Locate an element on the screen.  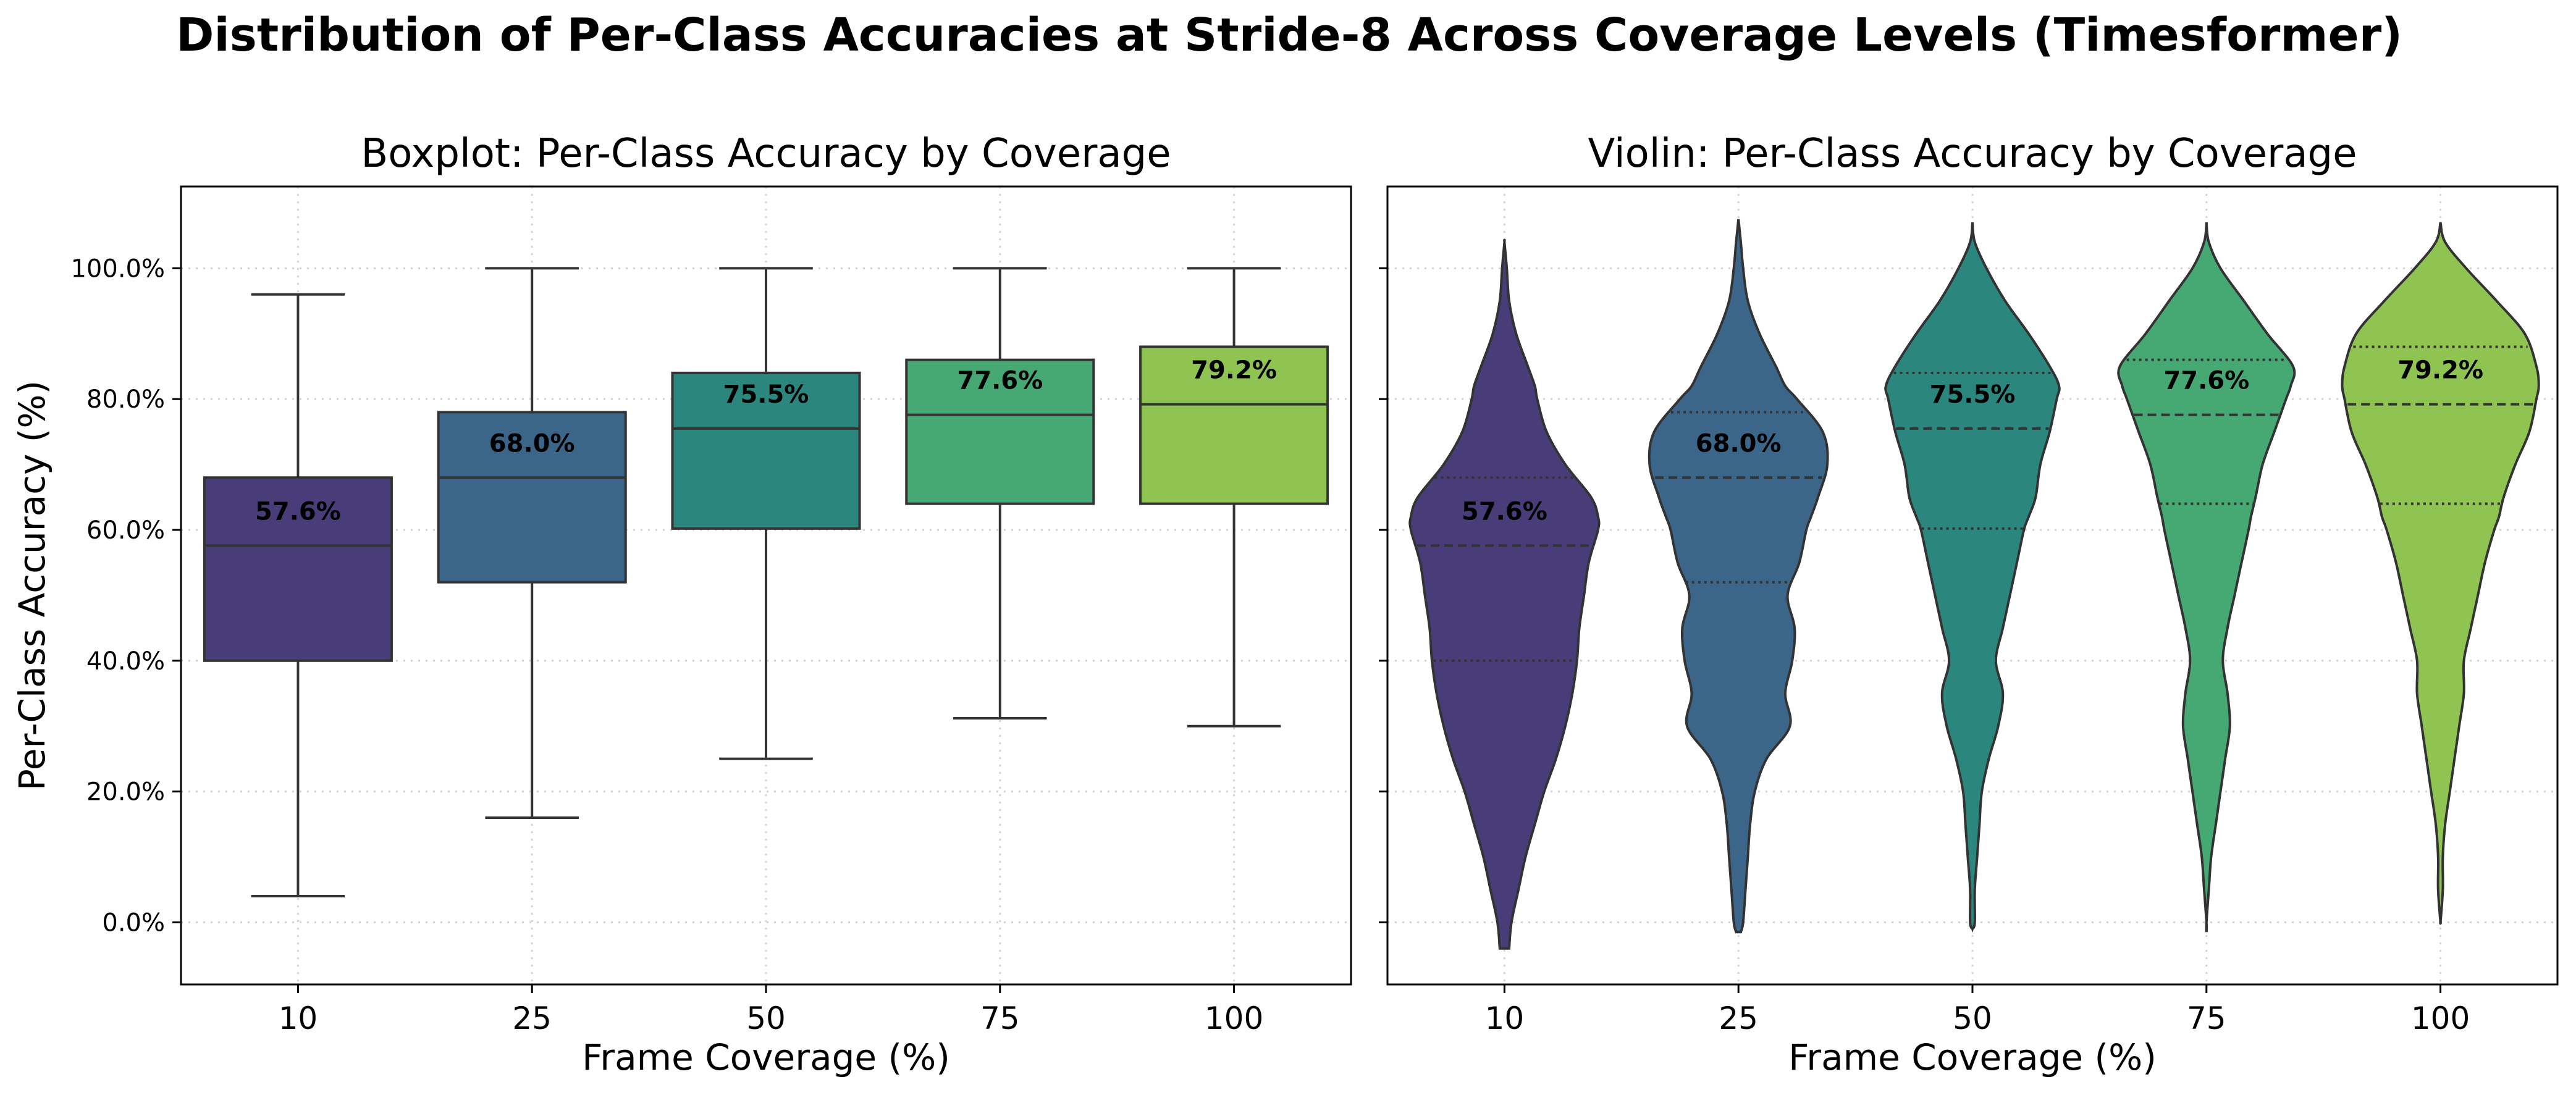
boxplot-x-ticks: 10 25 50 75 100 is located at coordinates (771, 1010).